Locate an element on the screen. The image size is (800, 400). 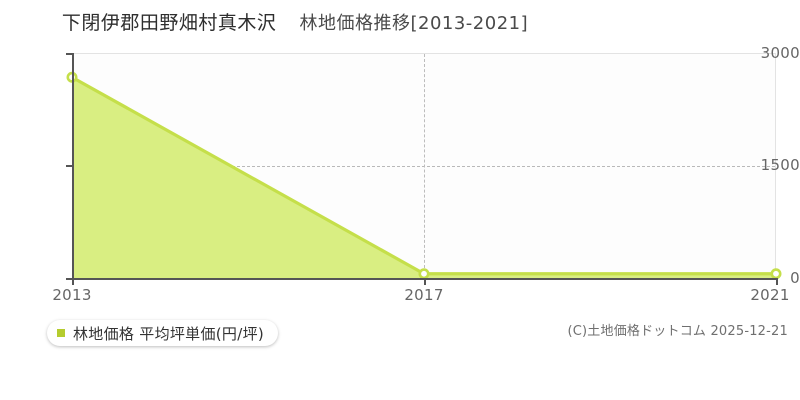
data-point-2017 is located at coordinates (424, 274).